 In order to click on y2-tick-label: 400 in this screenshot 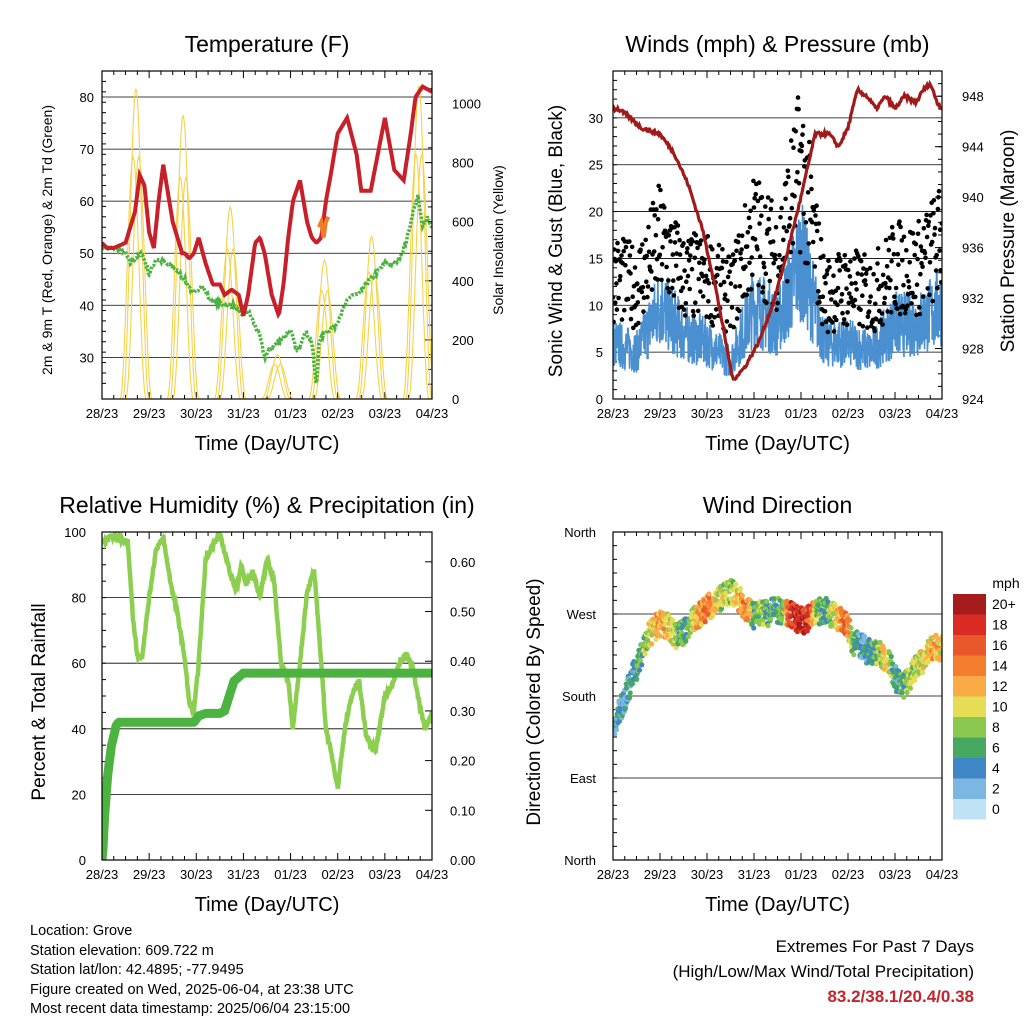, I will do `click(463, 281)`.